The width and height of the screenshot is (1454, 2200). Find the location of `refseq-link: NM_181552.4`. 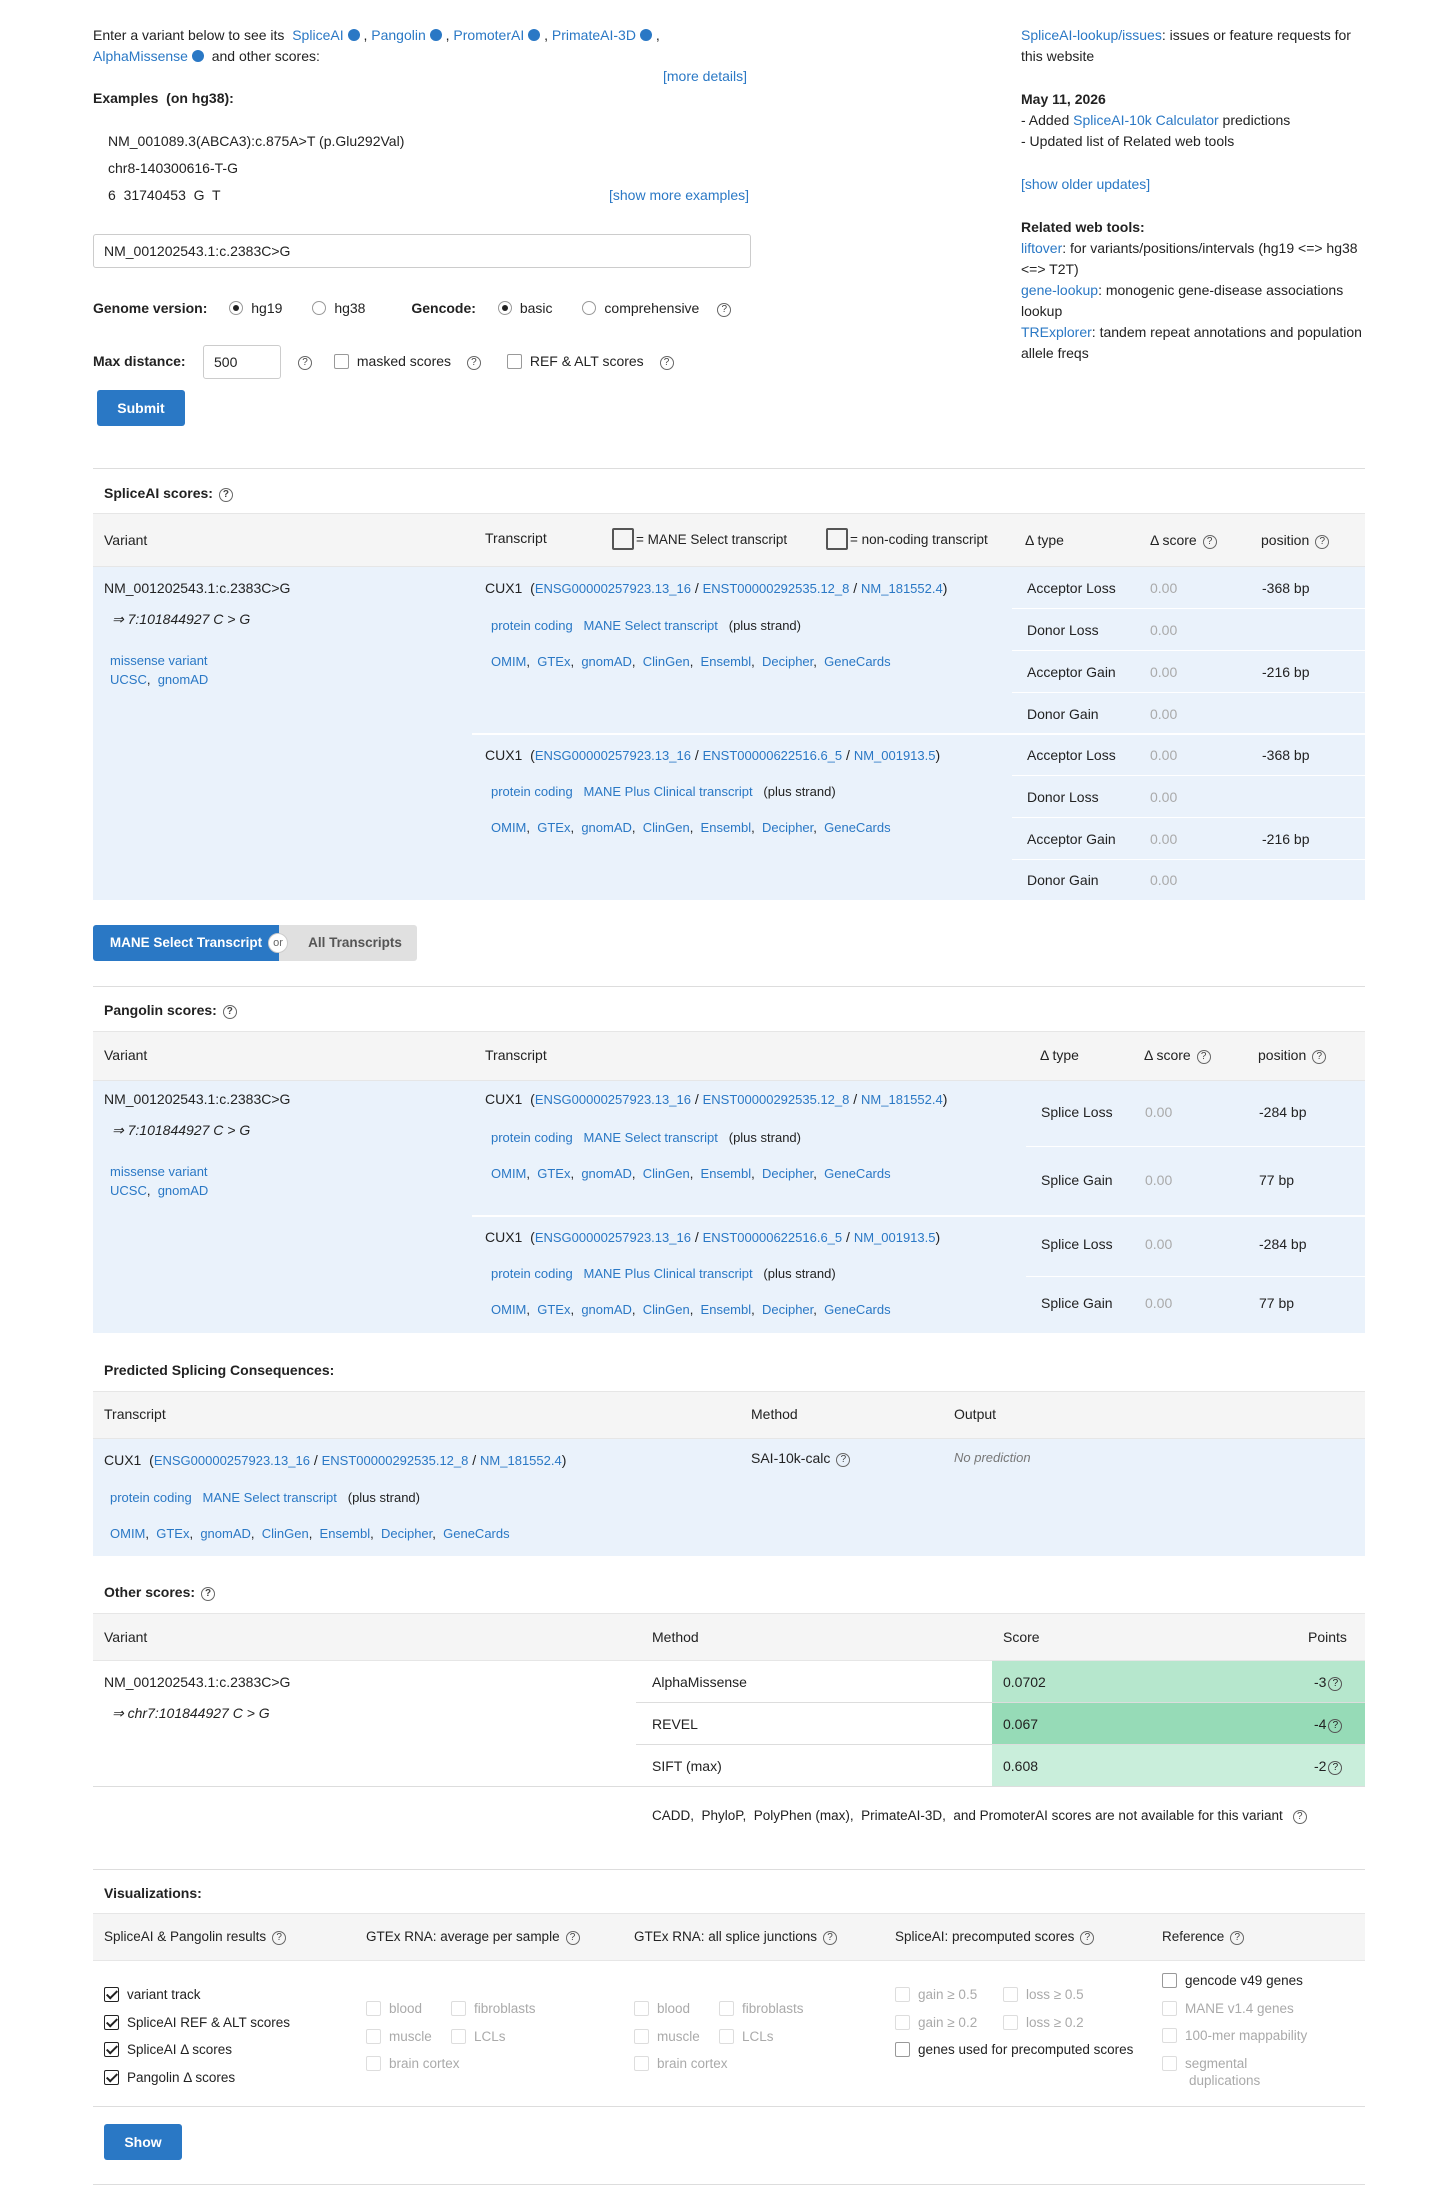

refseq-link: NM_181552.4 is located at coordinates (902, 1099).